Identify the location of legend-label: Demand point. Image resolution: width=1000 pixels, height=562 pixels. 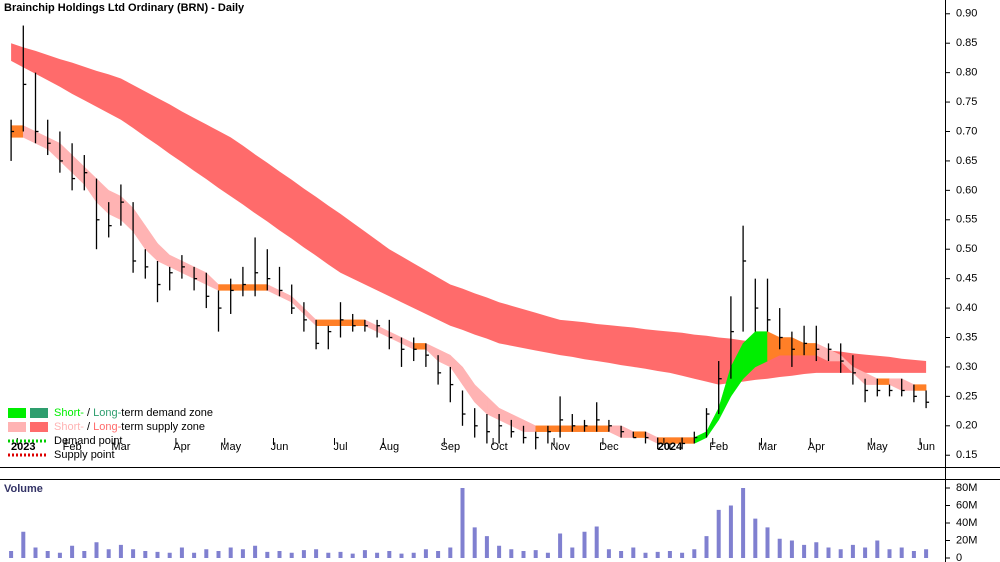
(88, 441).